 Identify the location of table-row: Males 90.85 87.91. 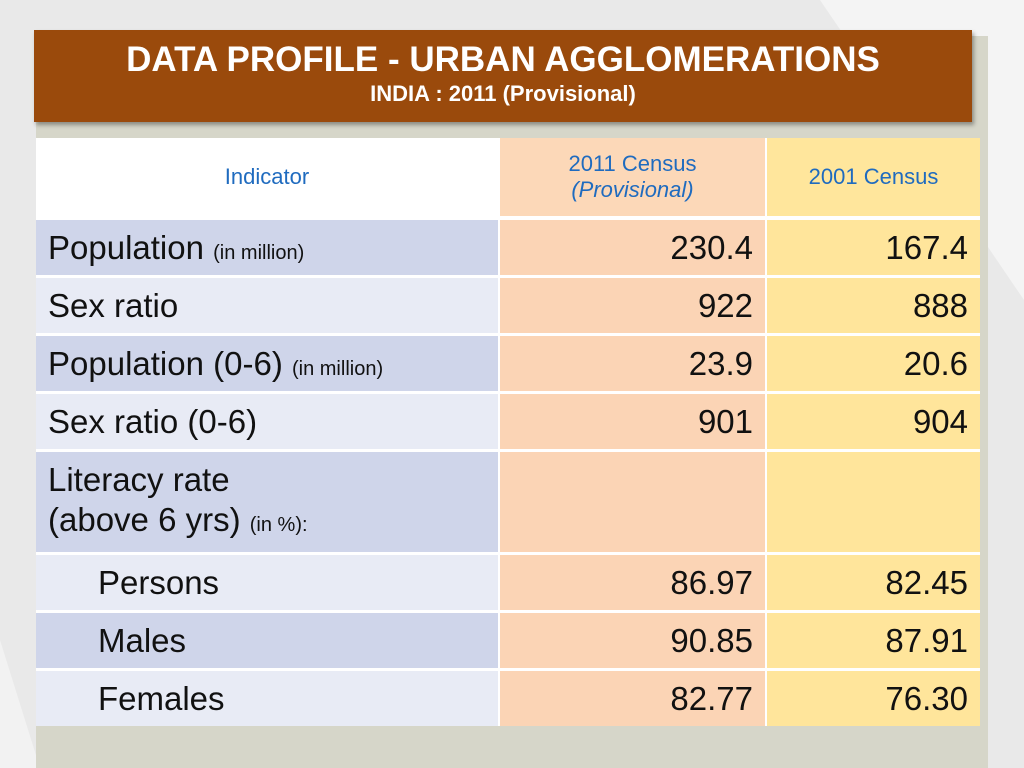
(508, 640).